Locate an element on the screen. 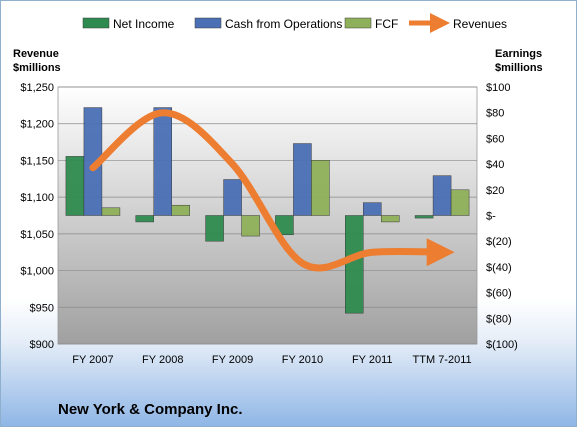 This screenshot has width=577, height=427. right-tick-label: $100 is located at coordinates (498, 88).